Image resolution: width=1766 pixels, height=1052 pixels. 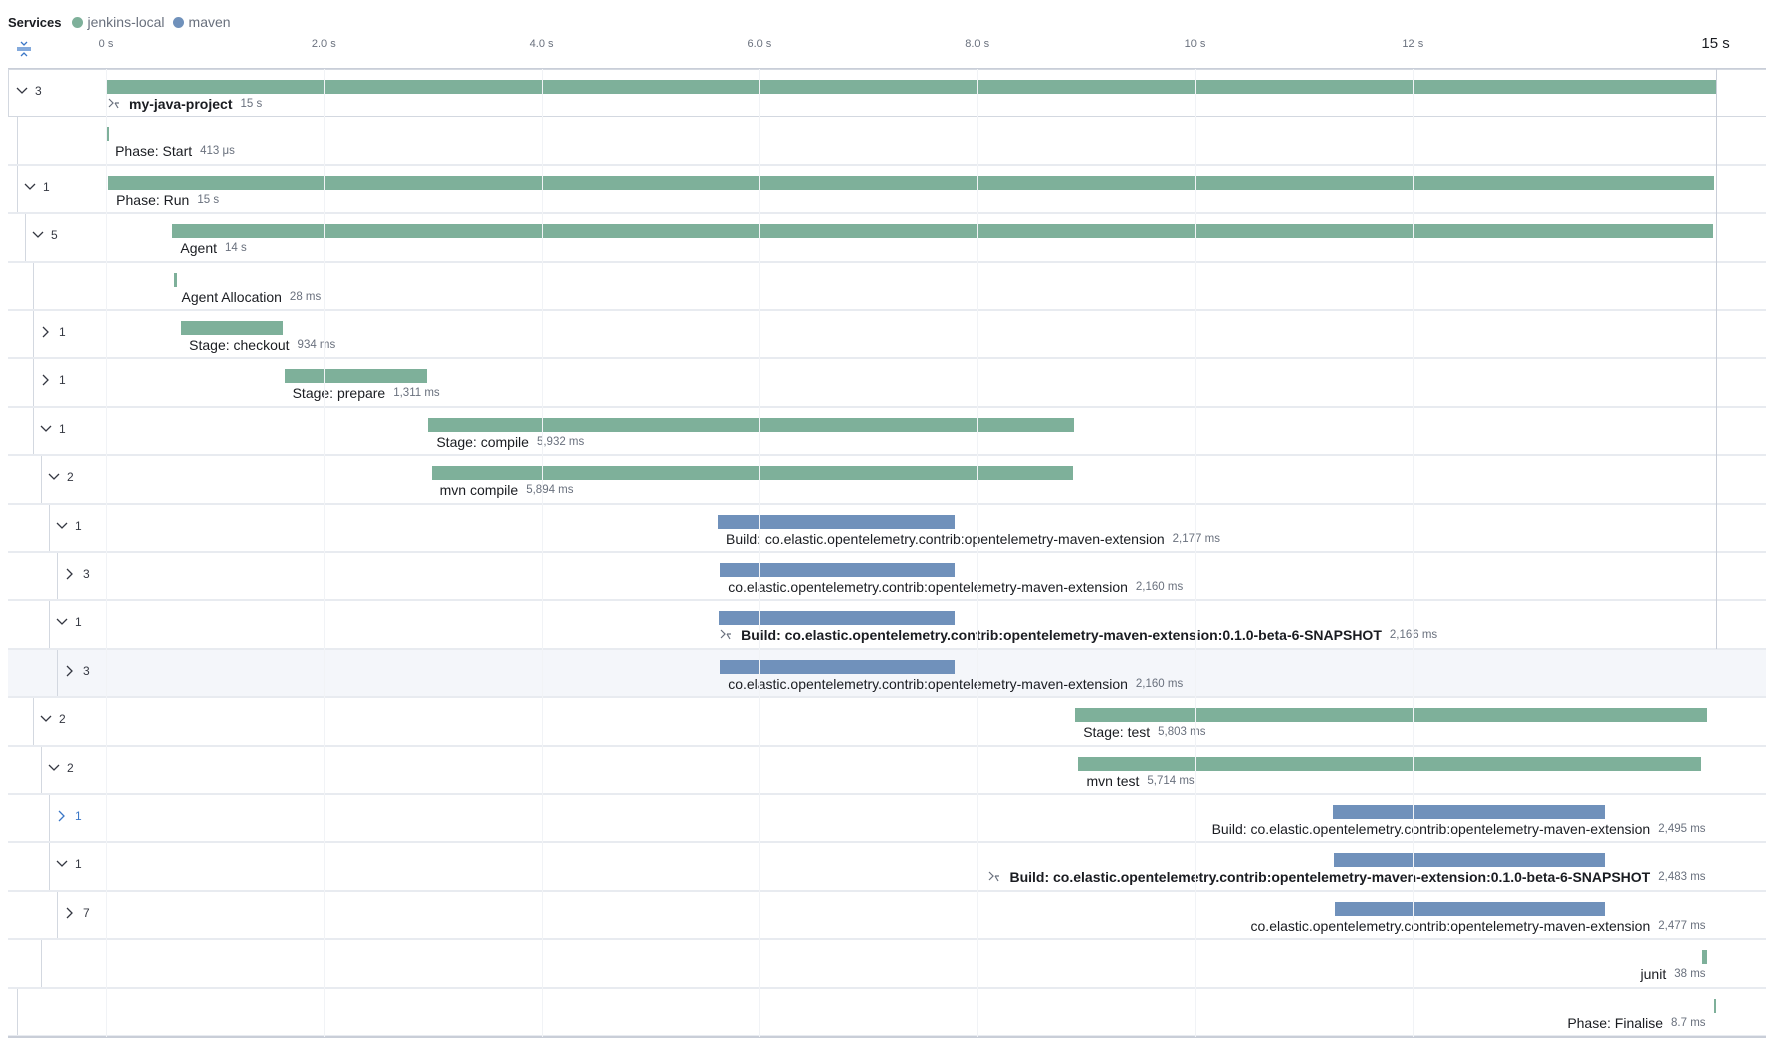 What do you see at coordinates (86, 670) in the screenshot?
I see `child-count: 3` at bounding box center [86, 670].